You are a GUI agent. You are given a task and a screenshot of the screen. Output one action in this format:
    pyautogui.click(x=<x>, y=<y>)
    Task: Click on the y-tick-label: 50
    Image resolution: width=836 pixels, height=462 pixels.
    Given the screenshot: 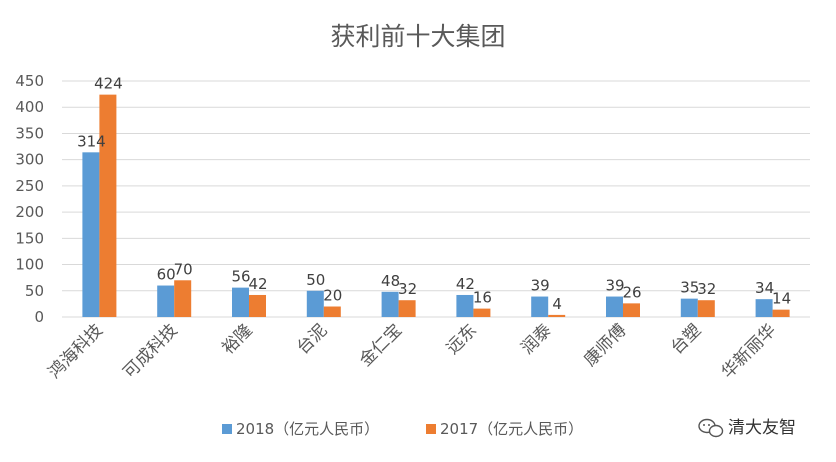 What is the action you would take?
    pyautogui.click(x=34, y=291)
    